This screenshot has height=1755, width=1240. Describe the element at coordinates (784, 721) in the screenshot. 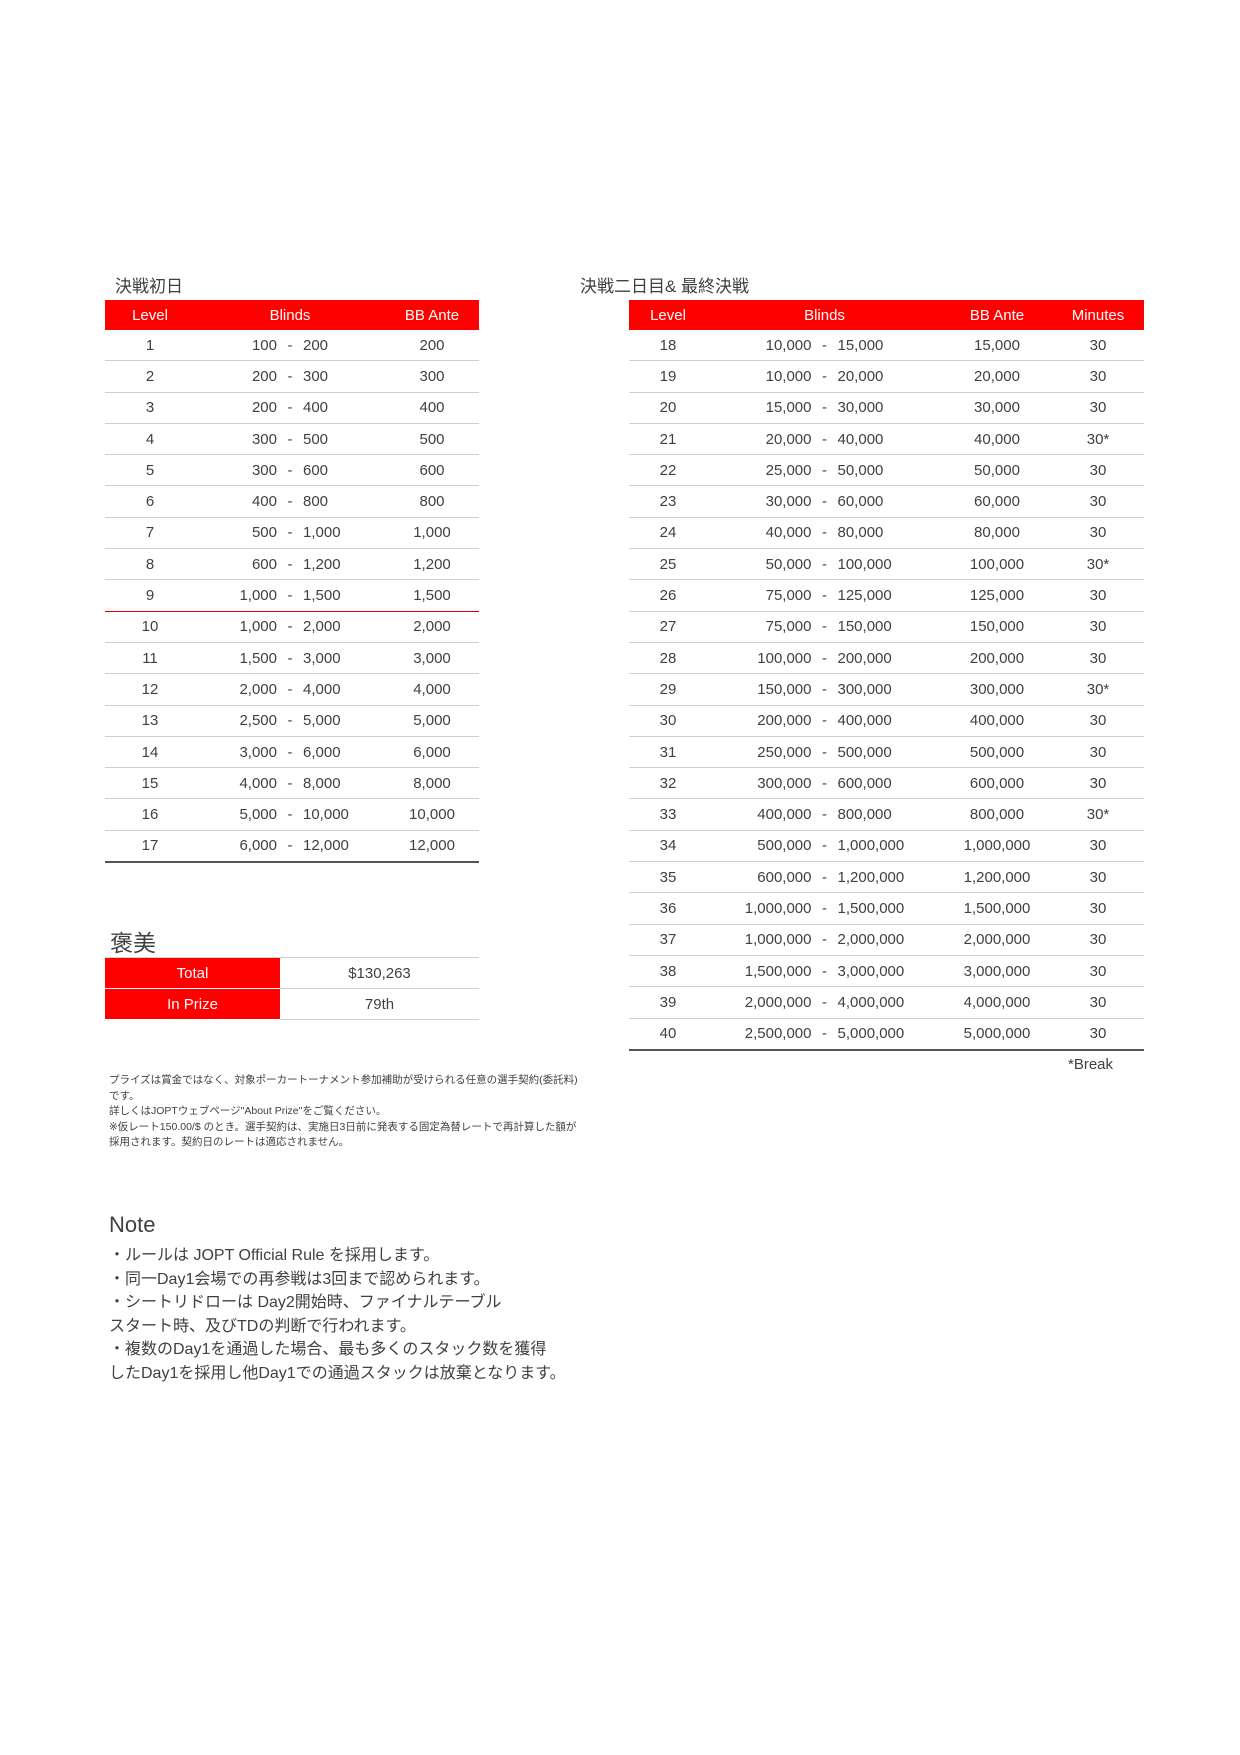

I see `small-blind: 200,000` at that location.